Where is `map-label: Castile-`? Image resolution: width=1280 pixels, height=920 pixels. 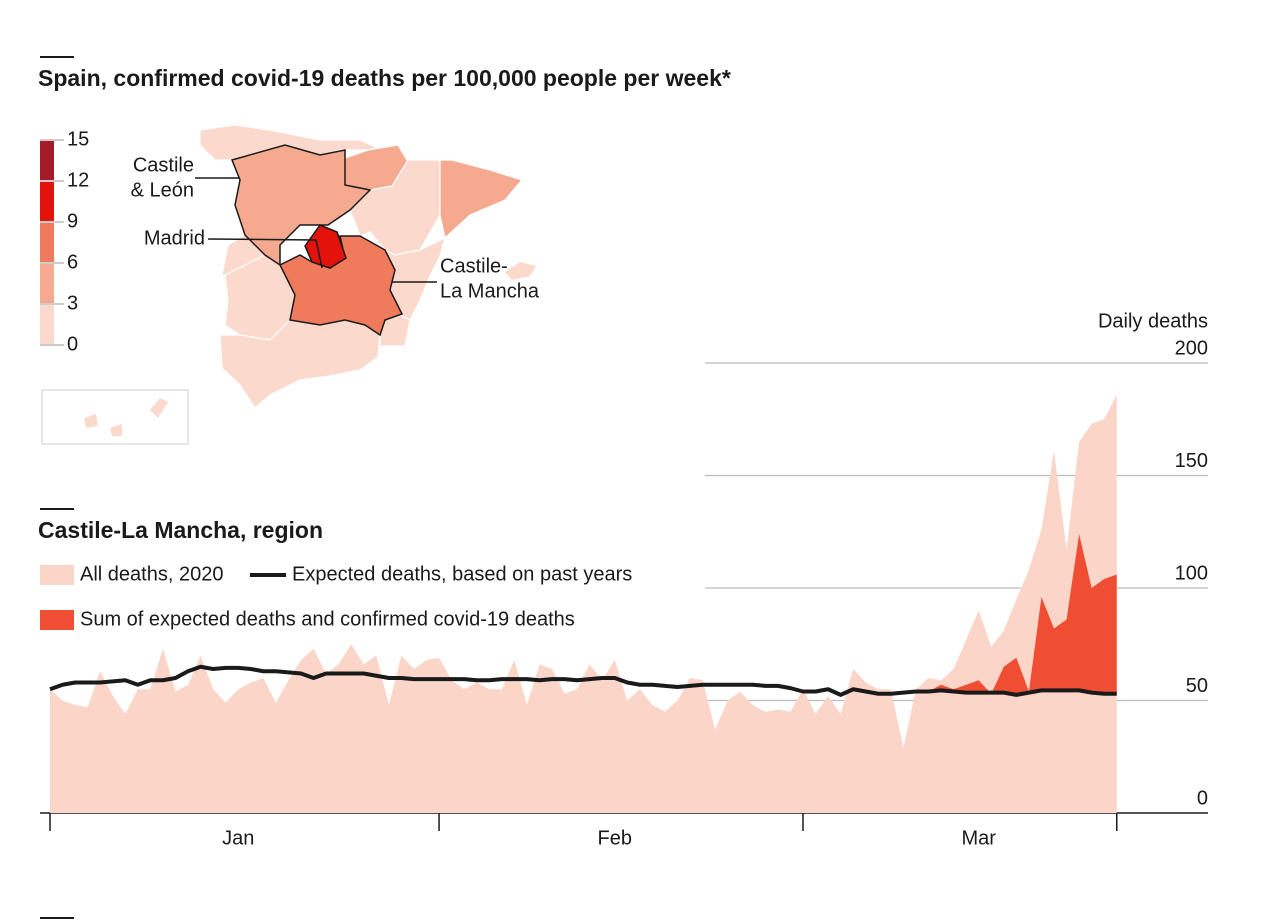 map-label: Castile- is located at coordinates (474, 266).